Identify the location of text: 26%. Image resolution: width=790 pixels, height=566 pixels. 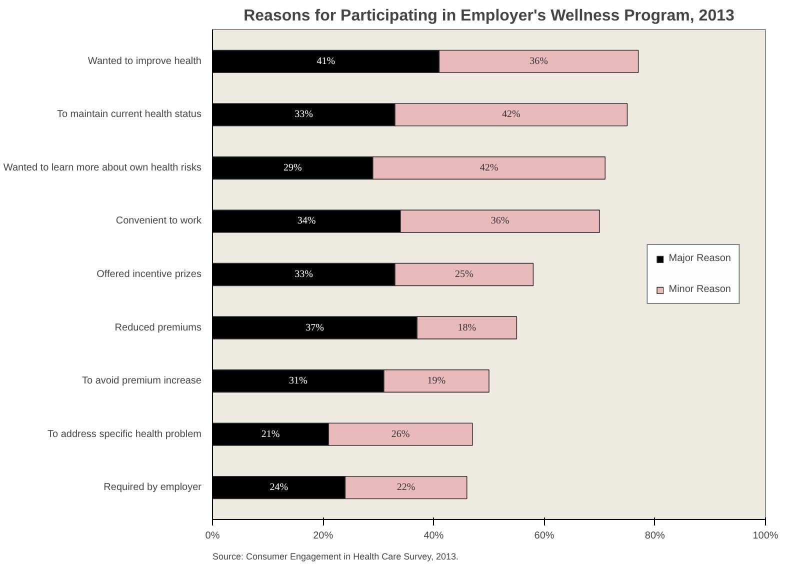
(400, 434).